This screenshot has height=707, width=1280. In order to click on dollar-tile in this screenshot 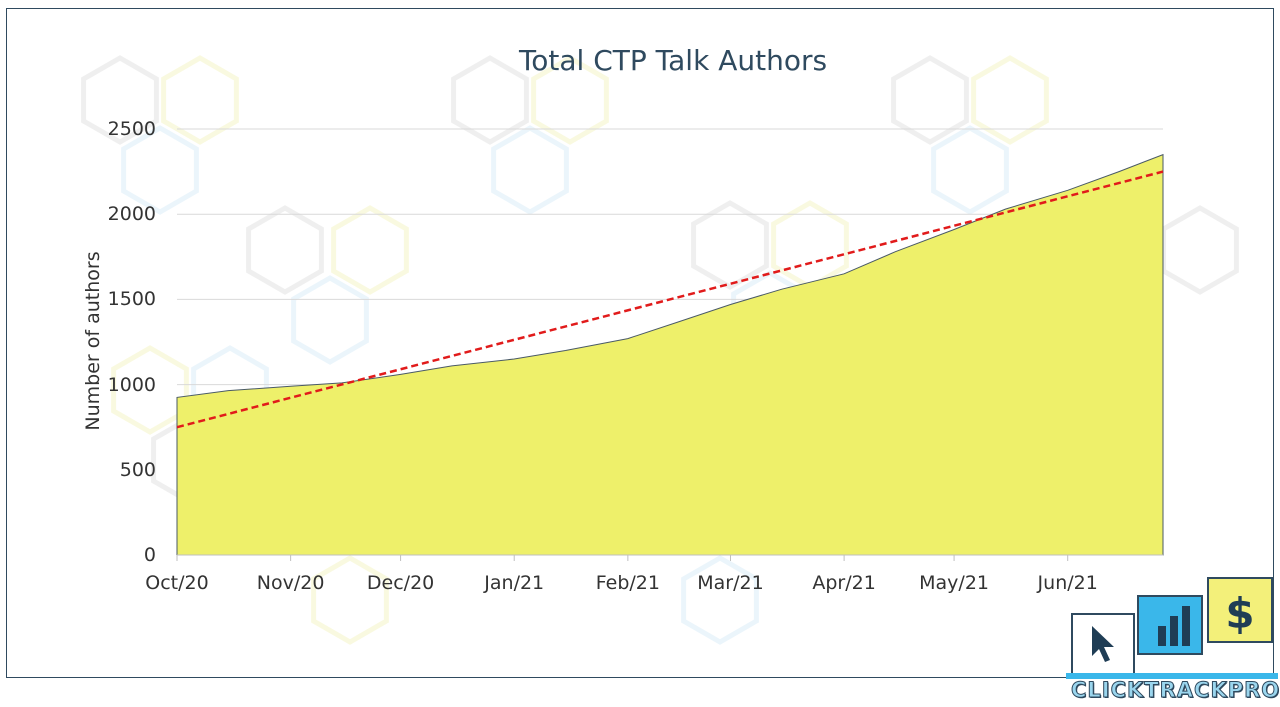, I will do `click(1240, 610)`.